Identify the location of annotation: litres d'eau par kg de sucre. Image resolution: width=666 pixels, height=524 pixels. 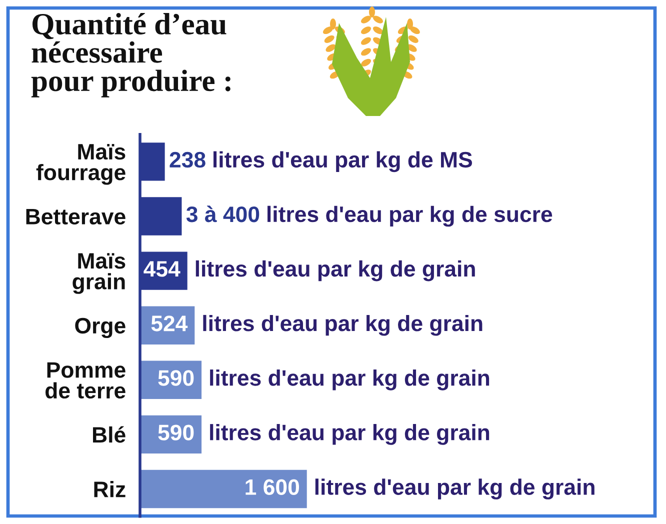
(410, 216).